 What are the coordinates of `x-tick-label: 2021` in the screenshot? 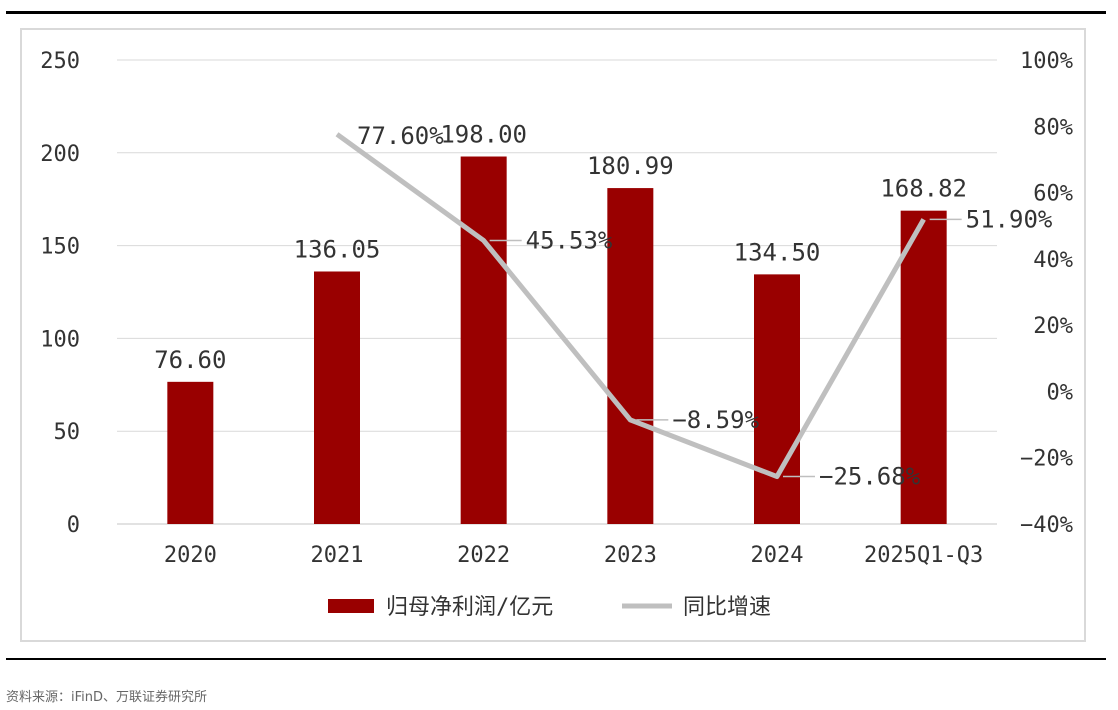 It's located at (337, 555).